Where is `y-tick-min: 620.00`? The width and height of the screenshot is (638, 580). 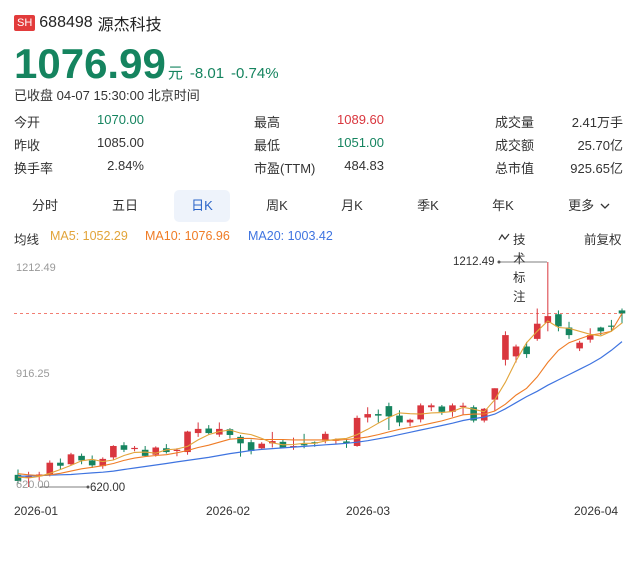 y-tick-min: 620.00 is located at coordinates (33, 485).